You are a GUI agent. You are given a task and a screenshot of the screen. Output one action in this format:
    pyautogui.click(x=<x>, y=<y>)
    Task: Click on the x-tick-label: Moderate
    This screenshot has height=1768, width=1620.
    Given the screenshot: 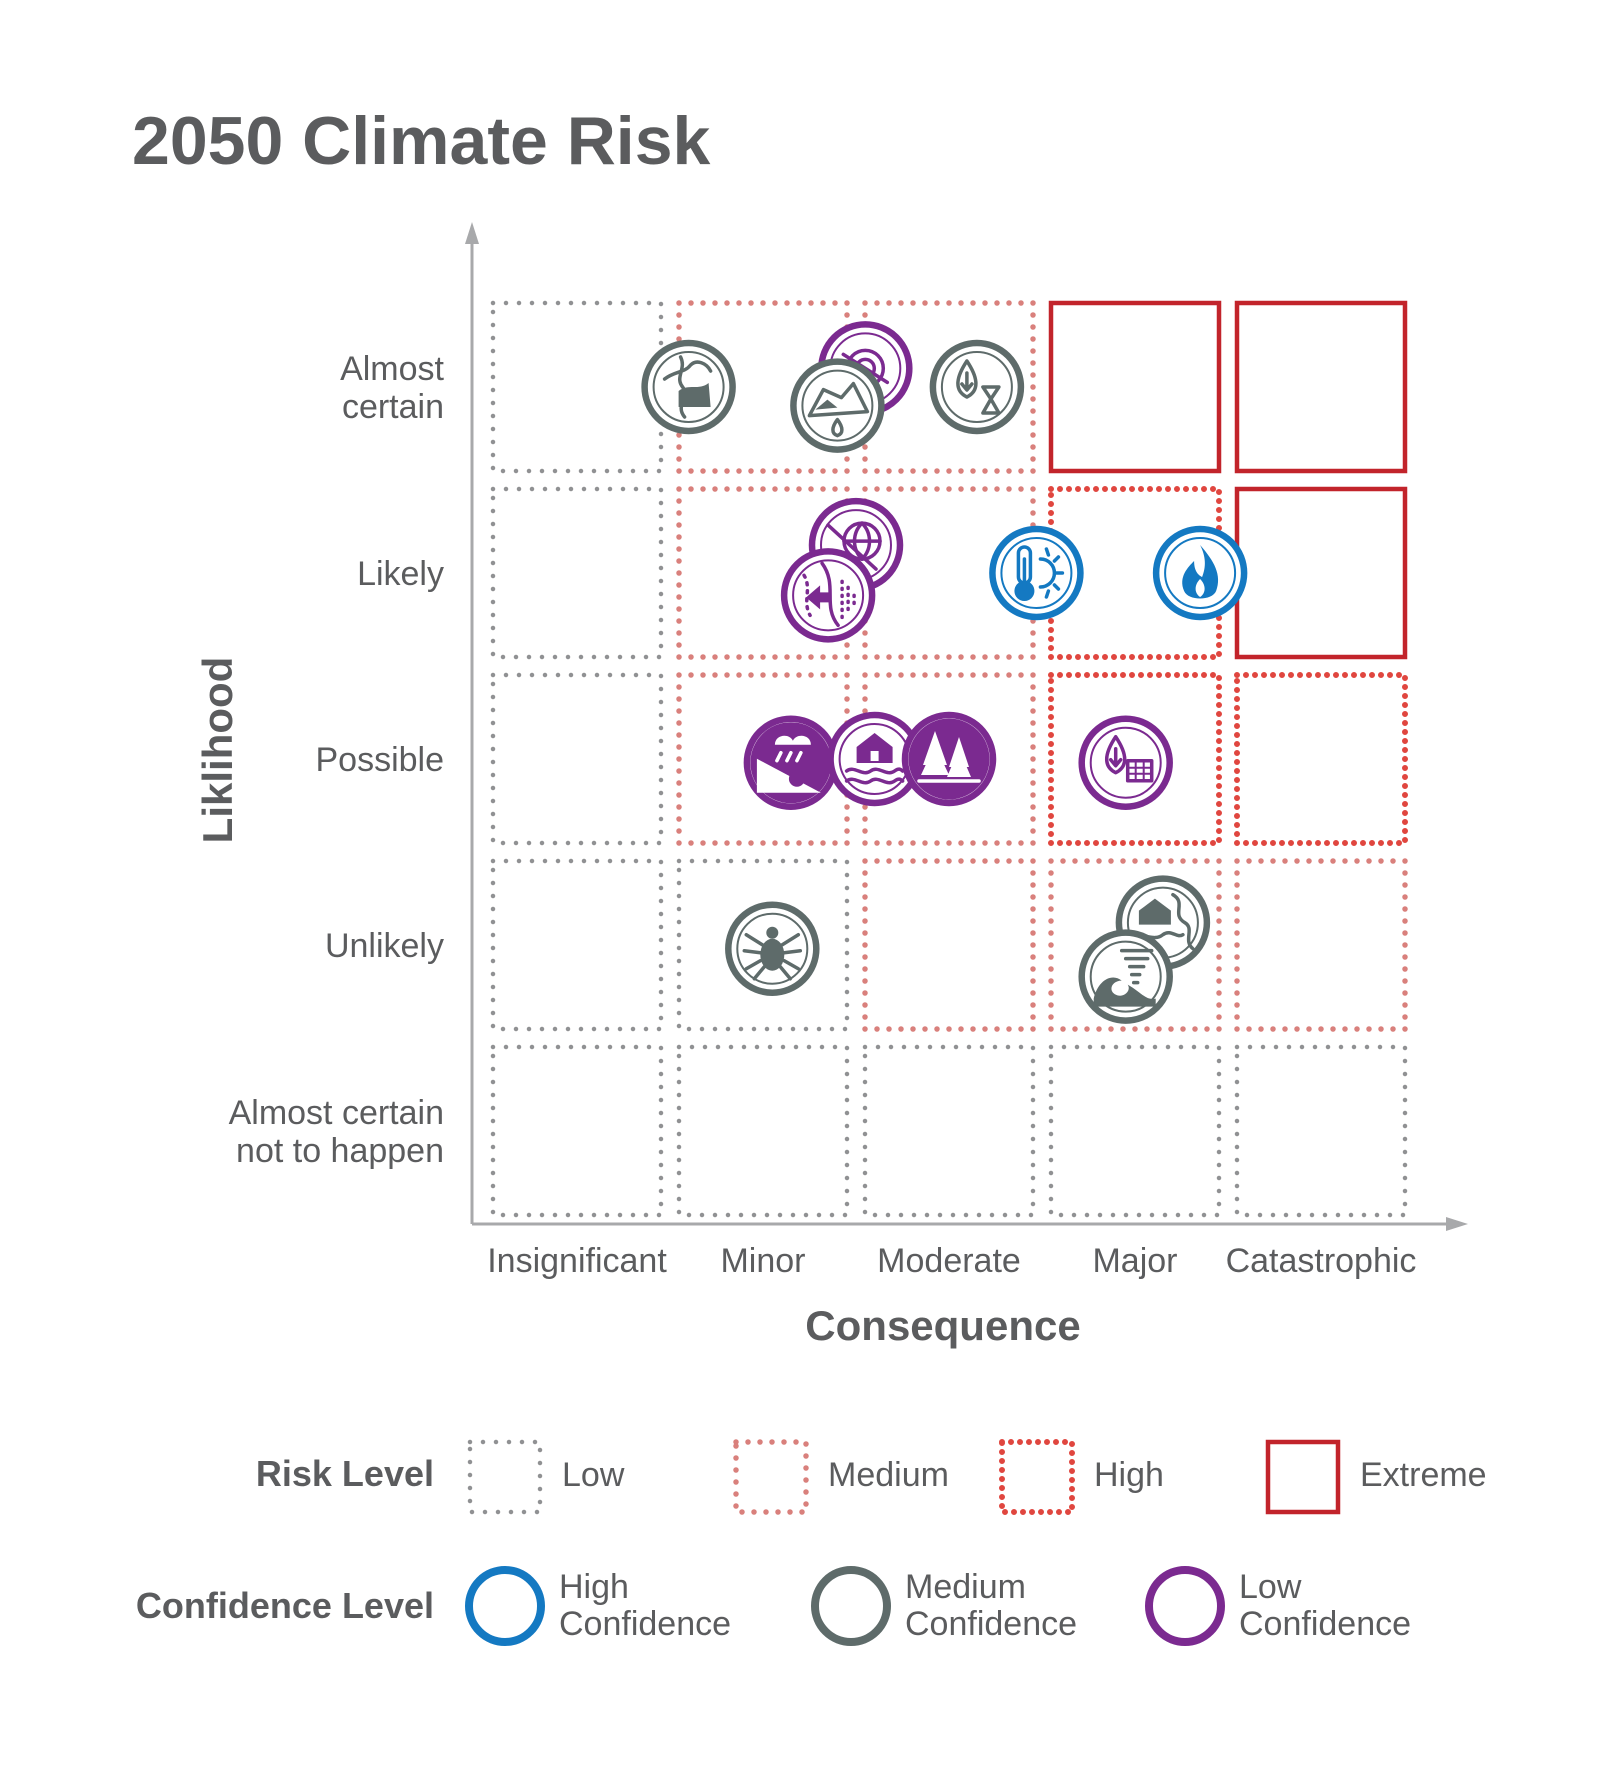 What is the action you would take?
    pyautogui.click(x=949, y=1261)
    